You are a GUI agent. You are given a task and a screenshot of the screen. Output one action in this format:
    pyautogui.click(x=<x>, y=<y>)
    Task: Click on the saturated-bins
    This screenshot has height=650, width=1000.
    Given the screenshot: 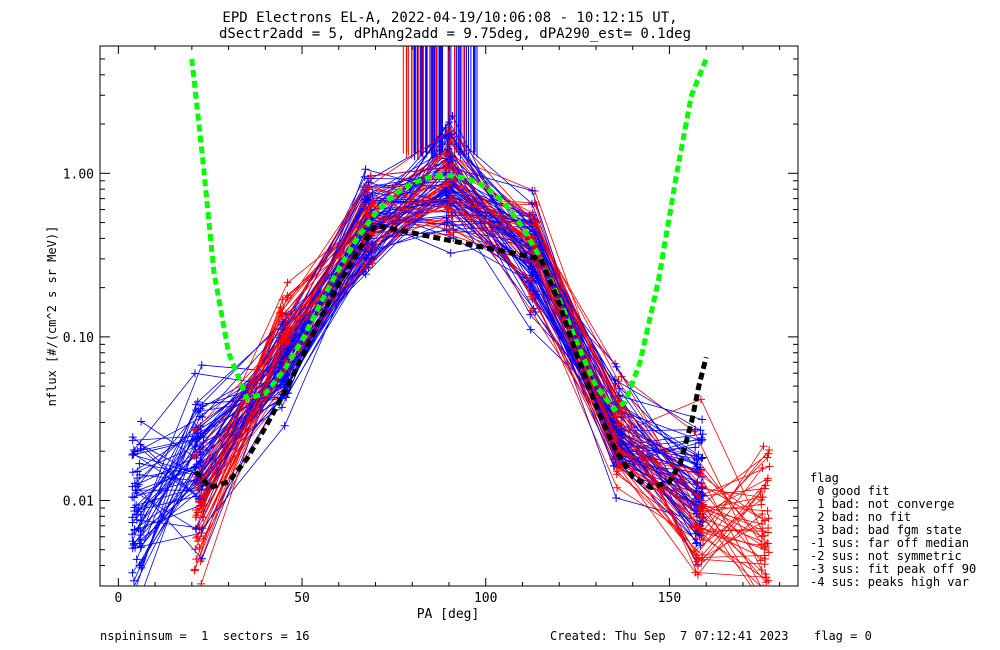 What is the action you would take?
    pyautogui.click(x=440, y=103)
    